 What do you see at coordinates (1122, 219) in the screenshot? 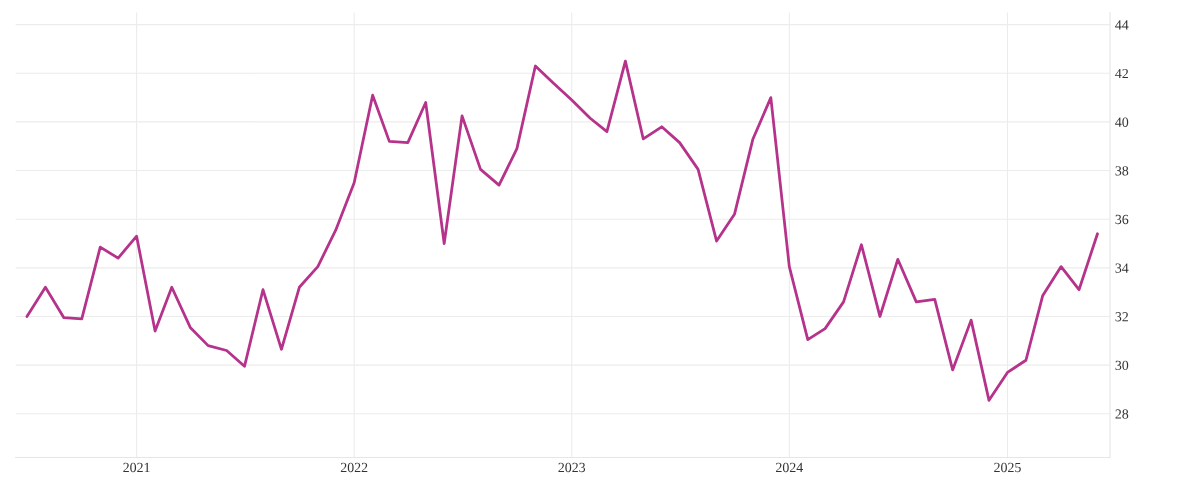
I see `y-tick-label: 36` at bounding box center [1122, 219].